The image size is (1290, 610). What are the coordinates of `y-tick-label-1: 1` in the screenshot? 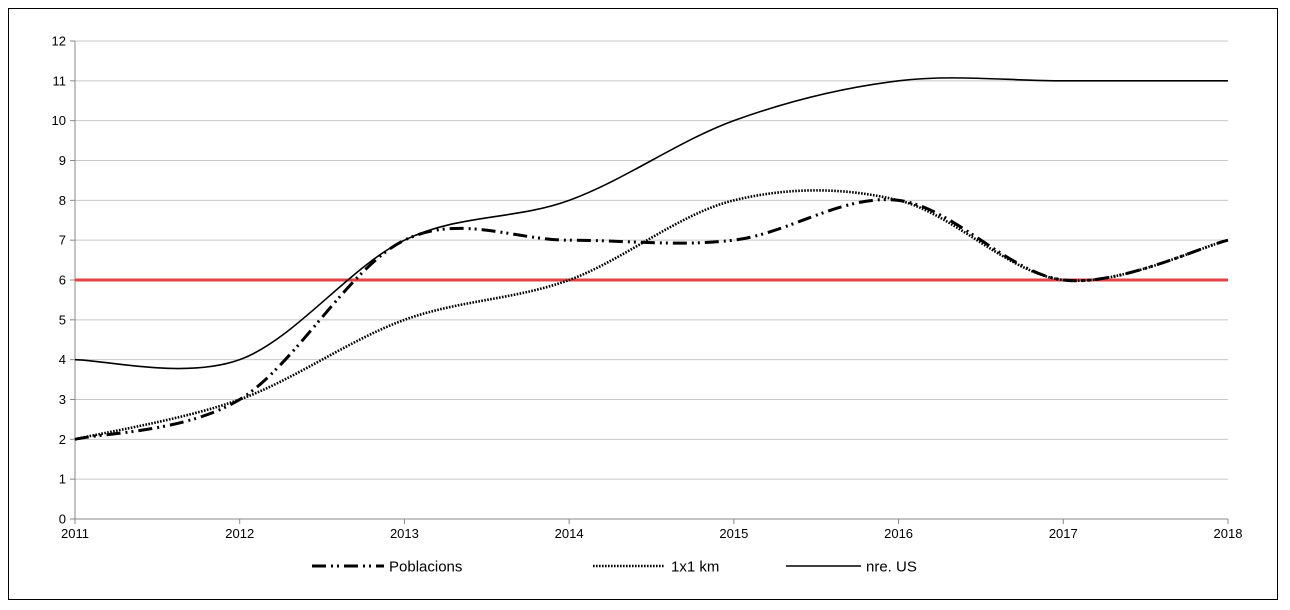 It's located at (62, 479).